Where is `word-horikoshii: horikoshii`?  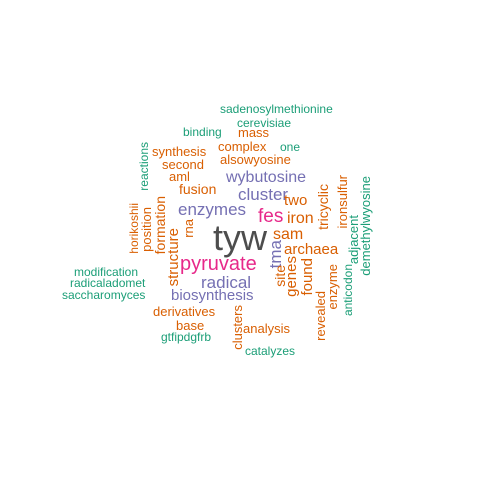 word-horikoshii: horikoshii is located at coordinates (134, 228).